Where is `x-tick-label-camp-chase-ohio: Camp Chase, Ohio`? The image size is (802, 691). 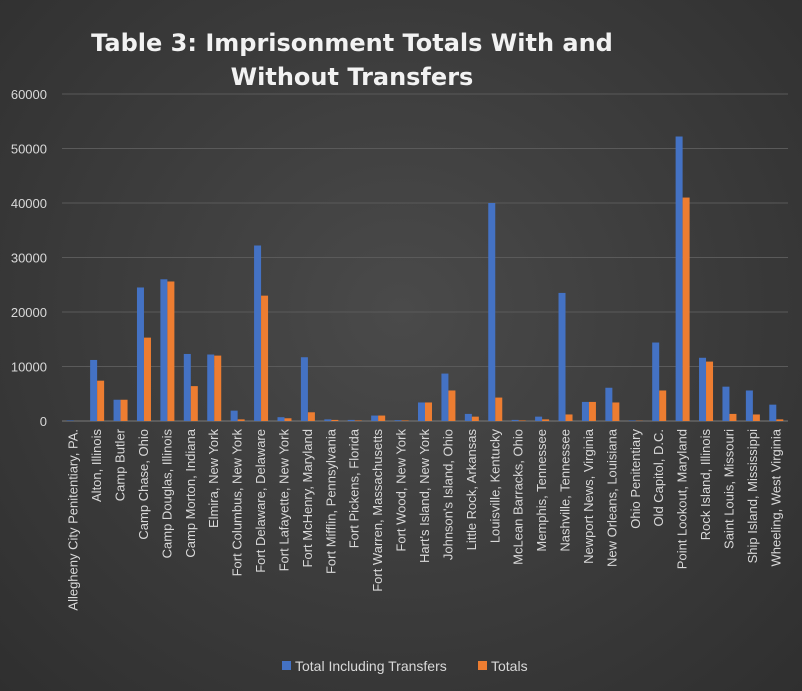 x-tick-label-camp-chase-ohio: Camp Chase, Ohio is located at coordinates (143, 484).